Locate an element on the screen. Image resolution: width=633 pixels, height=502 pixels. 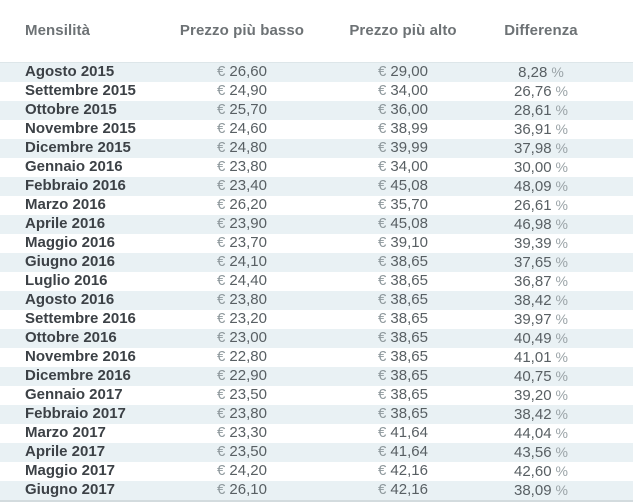
difference-value: 28,61 is located at coordinates (533, 110).